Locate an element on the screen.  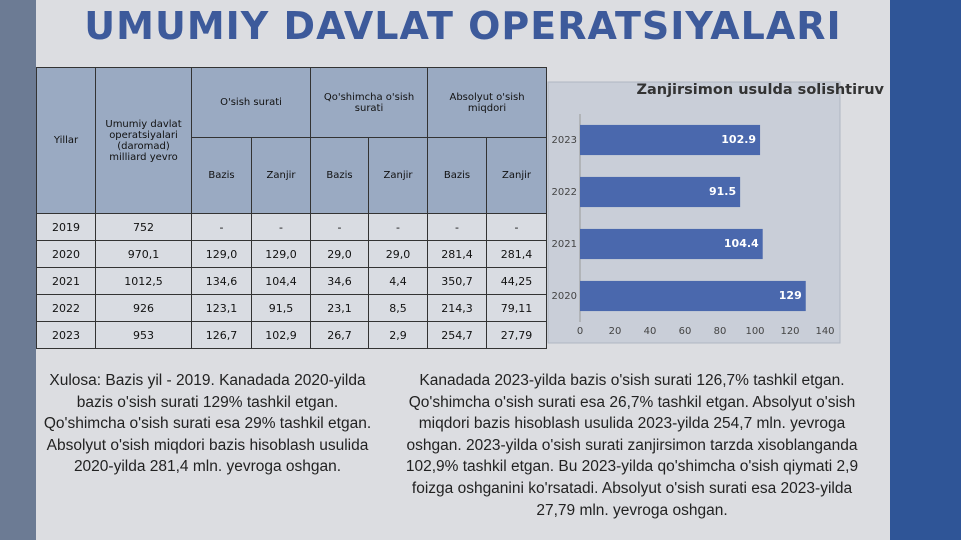
table-cell: 104,4 is located at coordinates (281, 281).